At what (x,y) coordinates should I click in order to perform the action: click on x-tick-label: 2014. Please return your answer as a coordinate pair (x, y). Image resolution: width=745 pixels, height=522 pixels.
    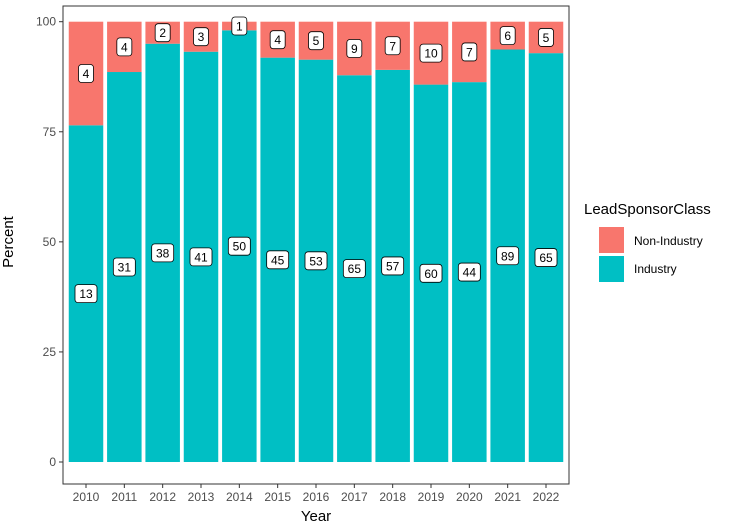
    Looking at the image, I should click on (239, 497).